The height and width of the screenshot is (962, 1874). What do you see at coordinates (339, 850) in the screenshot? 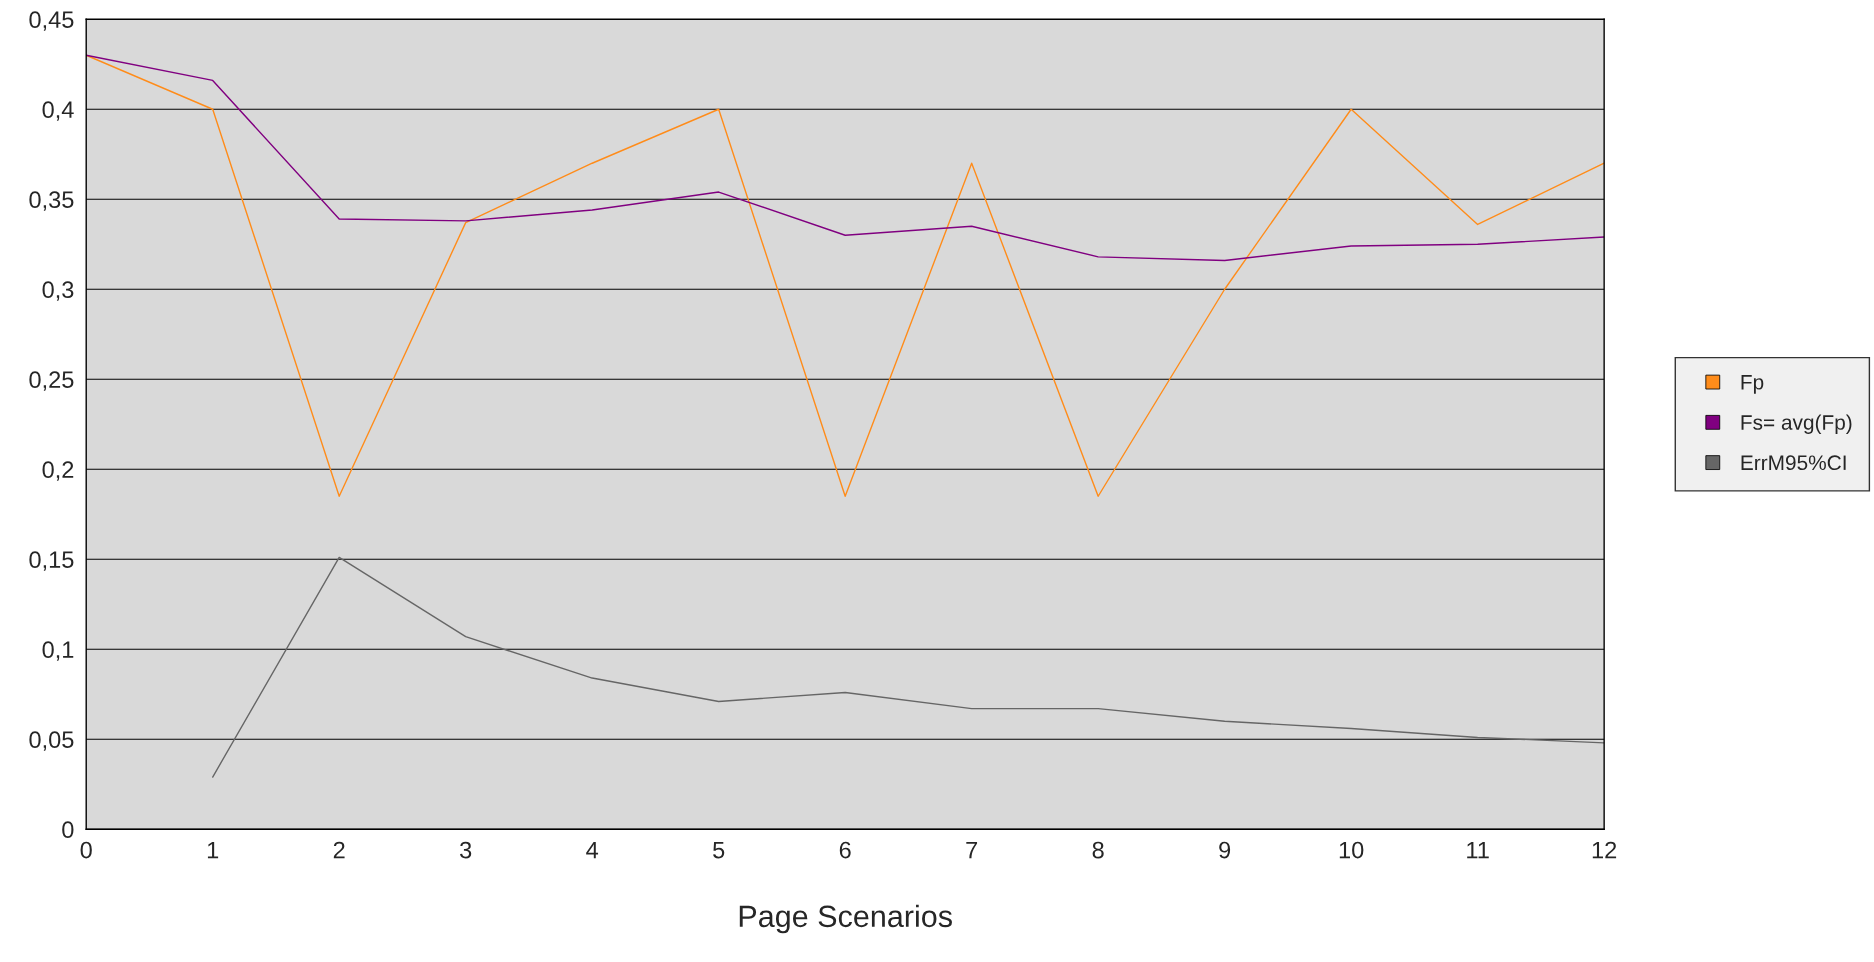
I see `x-tick-label: 2` at bounding box center [339, 850].